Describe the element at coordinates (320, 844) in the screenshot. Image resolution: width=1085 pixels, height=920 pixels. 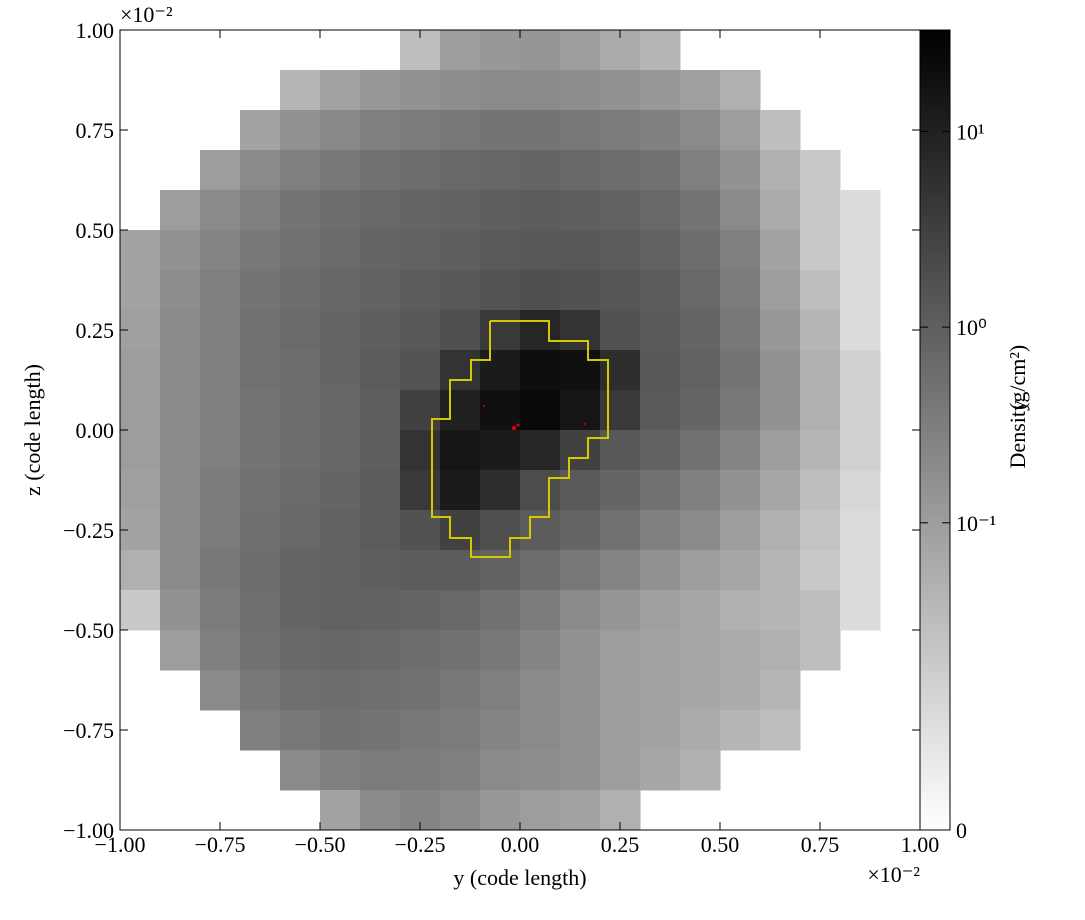
I see `x-tick-label: −0.50` at that location.